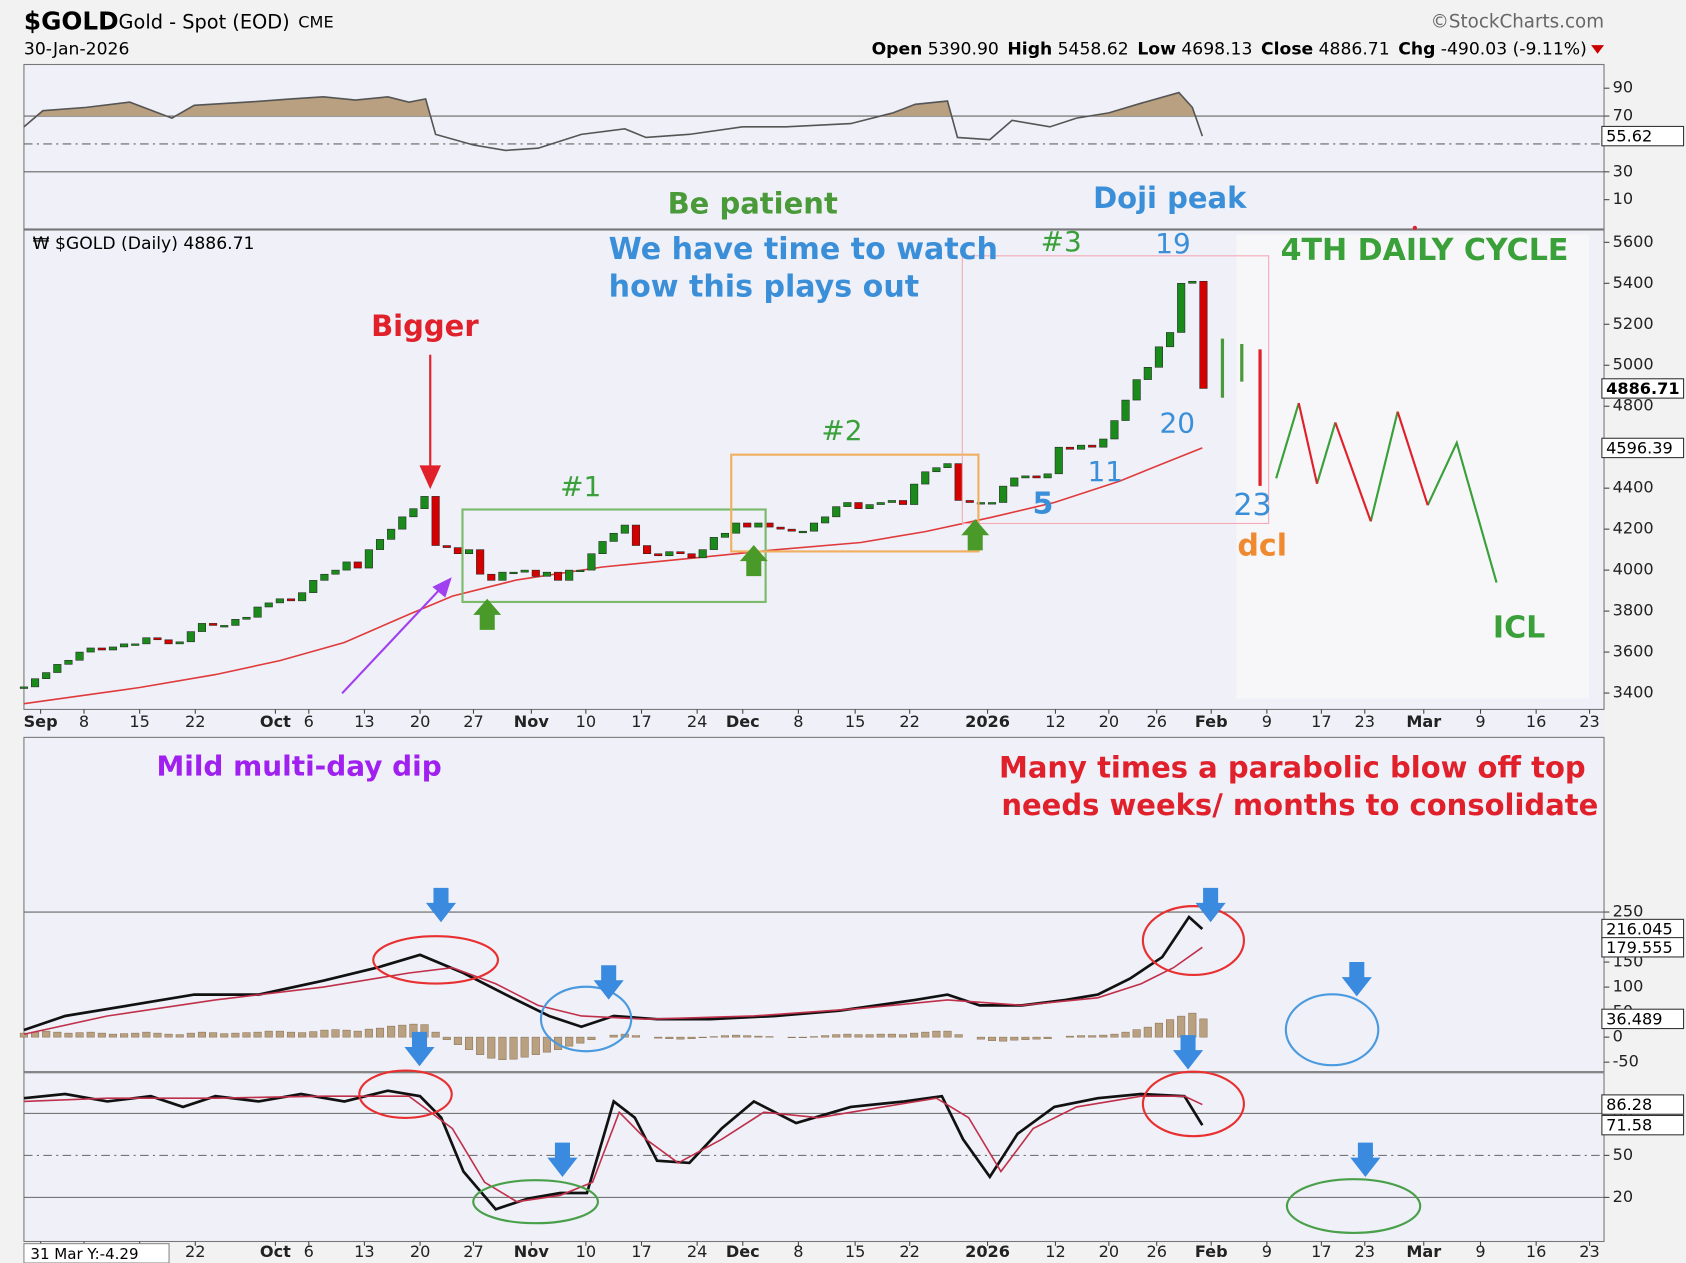 Image resolution: width=1686 pixels, height=1263 pixels. I want to click on x-tick-label: 27, so click(473, 721).